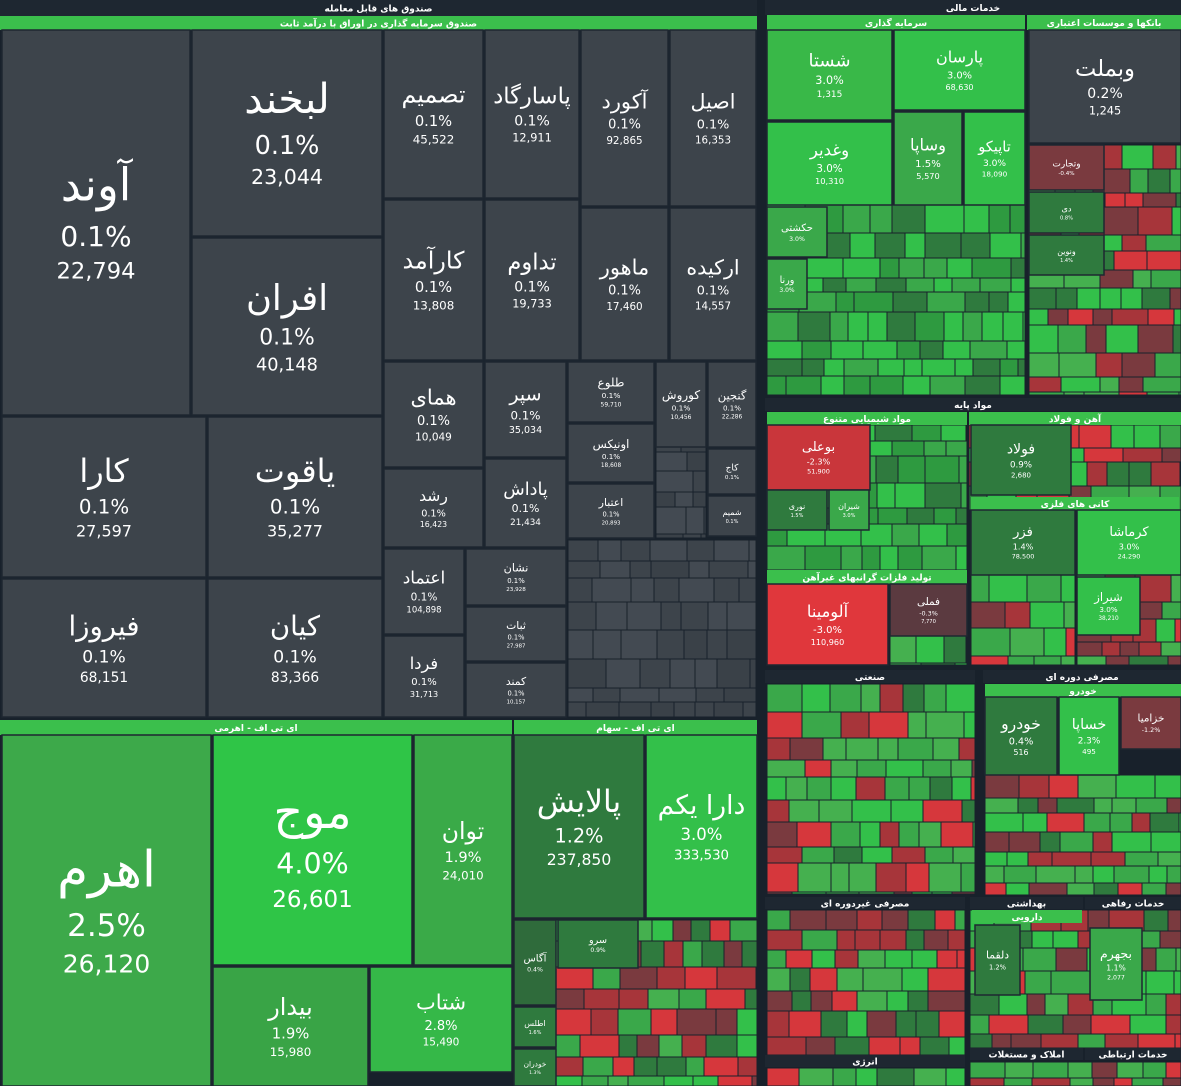 Image resolution: width=1181 pixels, height=1086 pixels. Describe the element at coordinates (1066, 164) in the screenshot. I see `cell-name: وتجارت` at that location.